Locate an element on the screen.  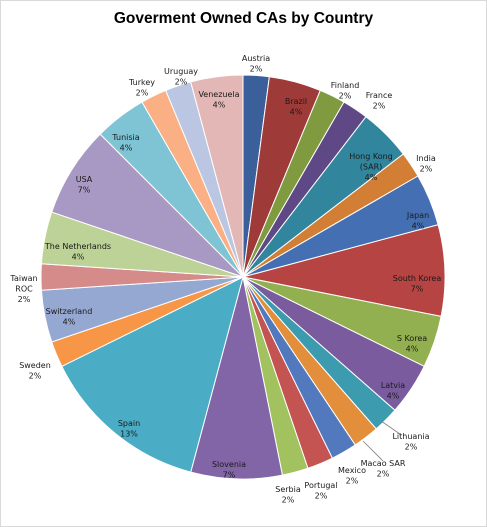
data-label-venezuela: Venezuela 4% is located at coordinates (218, 100).